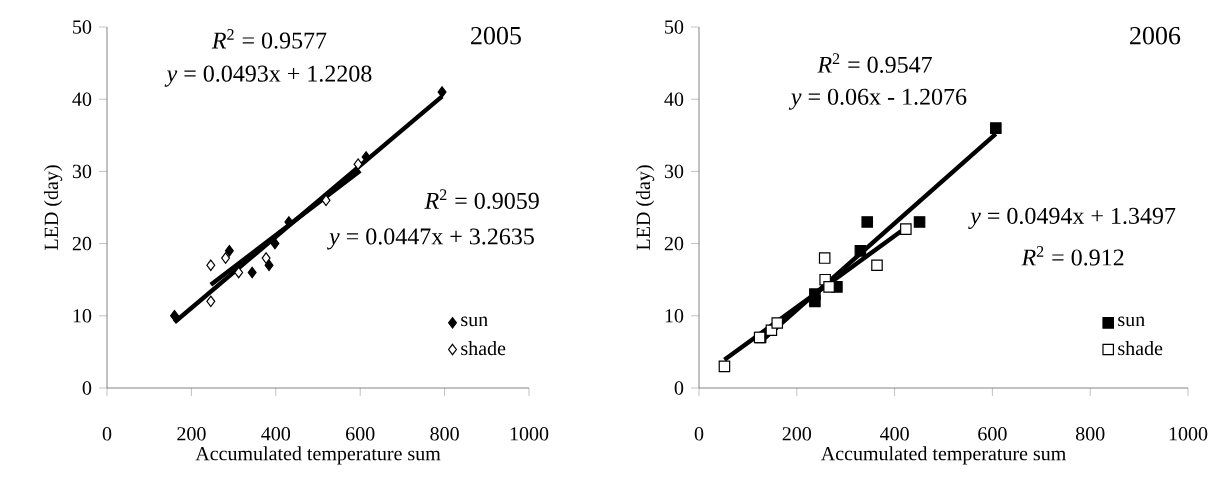 The width and height of the screenshot is (1226, 488). I want to click on annotation: y = 0.0447x + 3.2635, so click(430, 239).